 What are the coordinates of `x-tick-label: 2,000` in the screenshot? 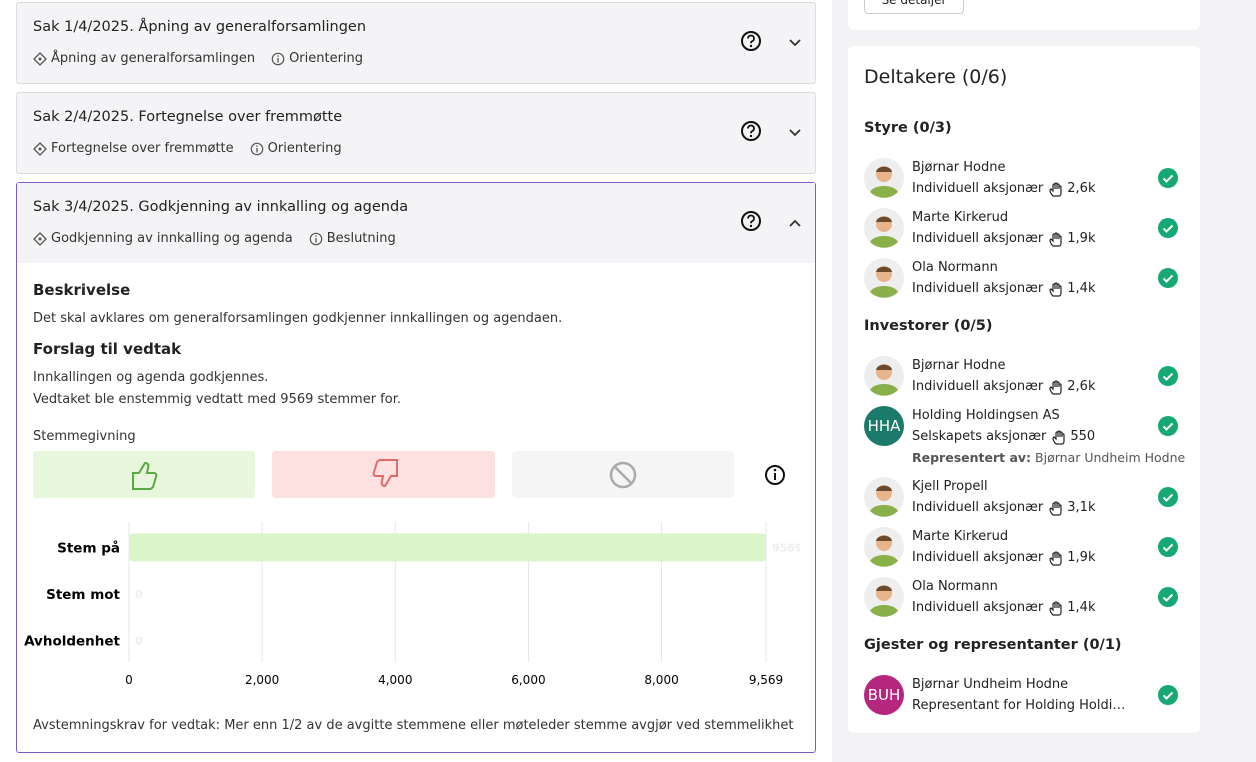 It's located at (262, 680).